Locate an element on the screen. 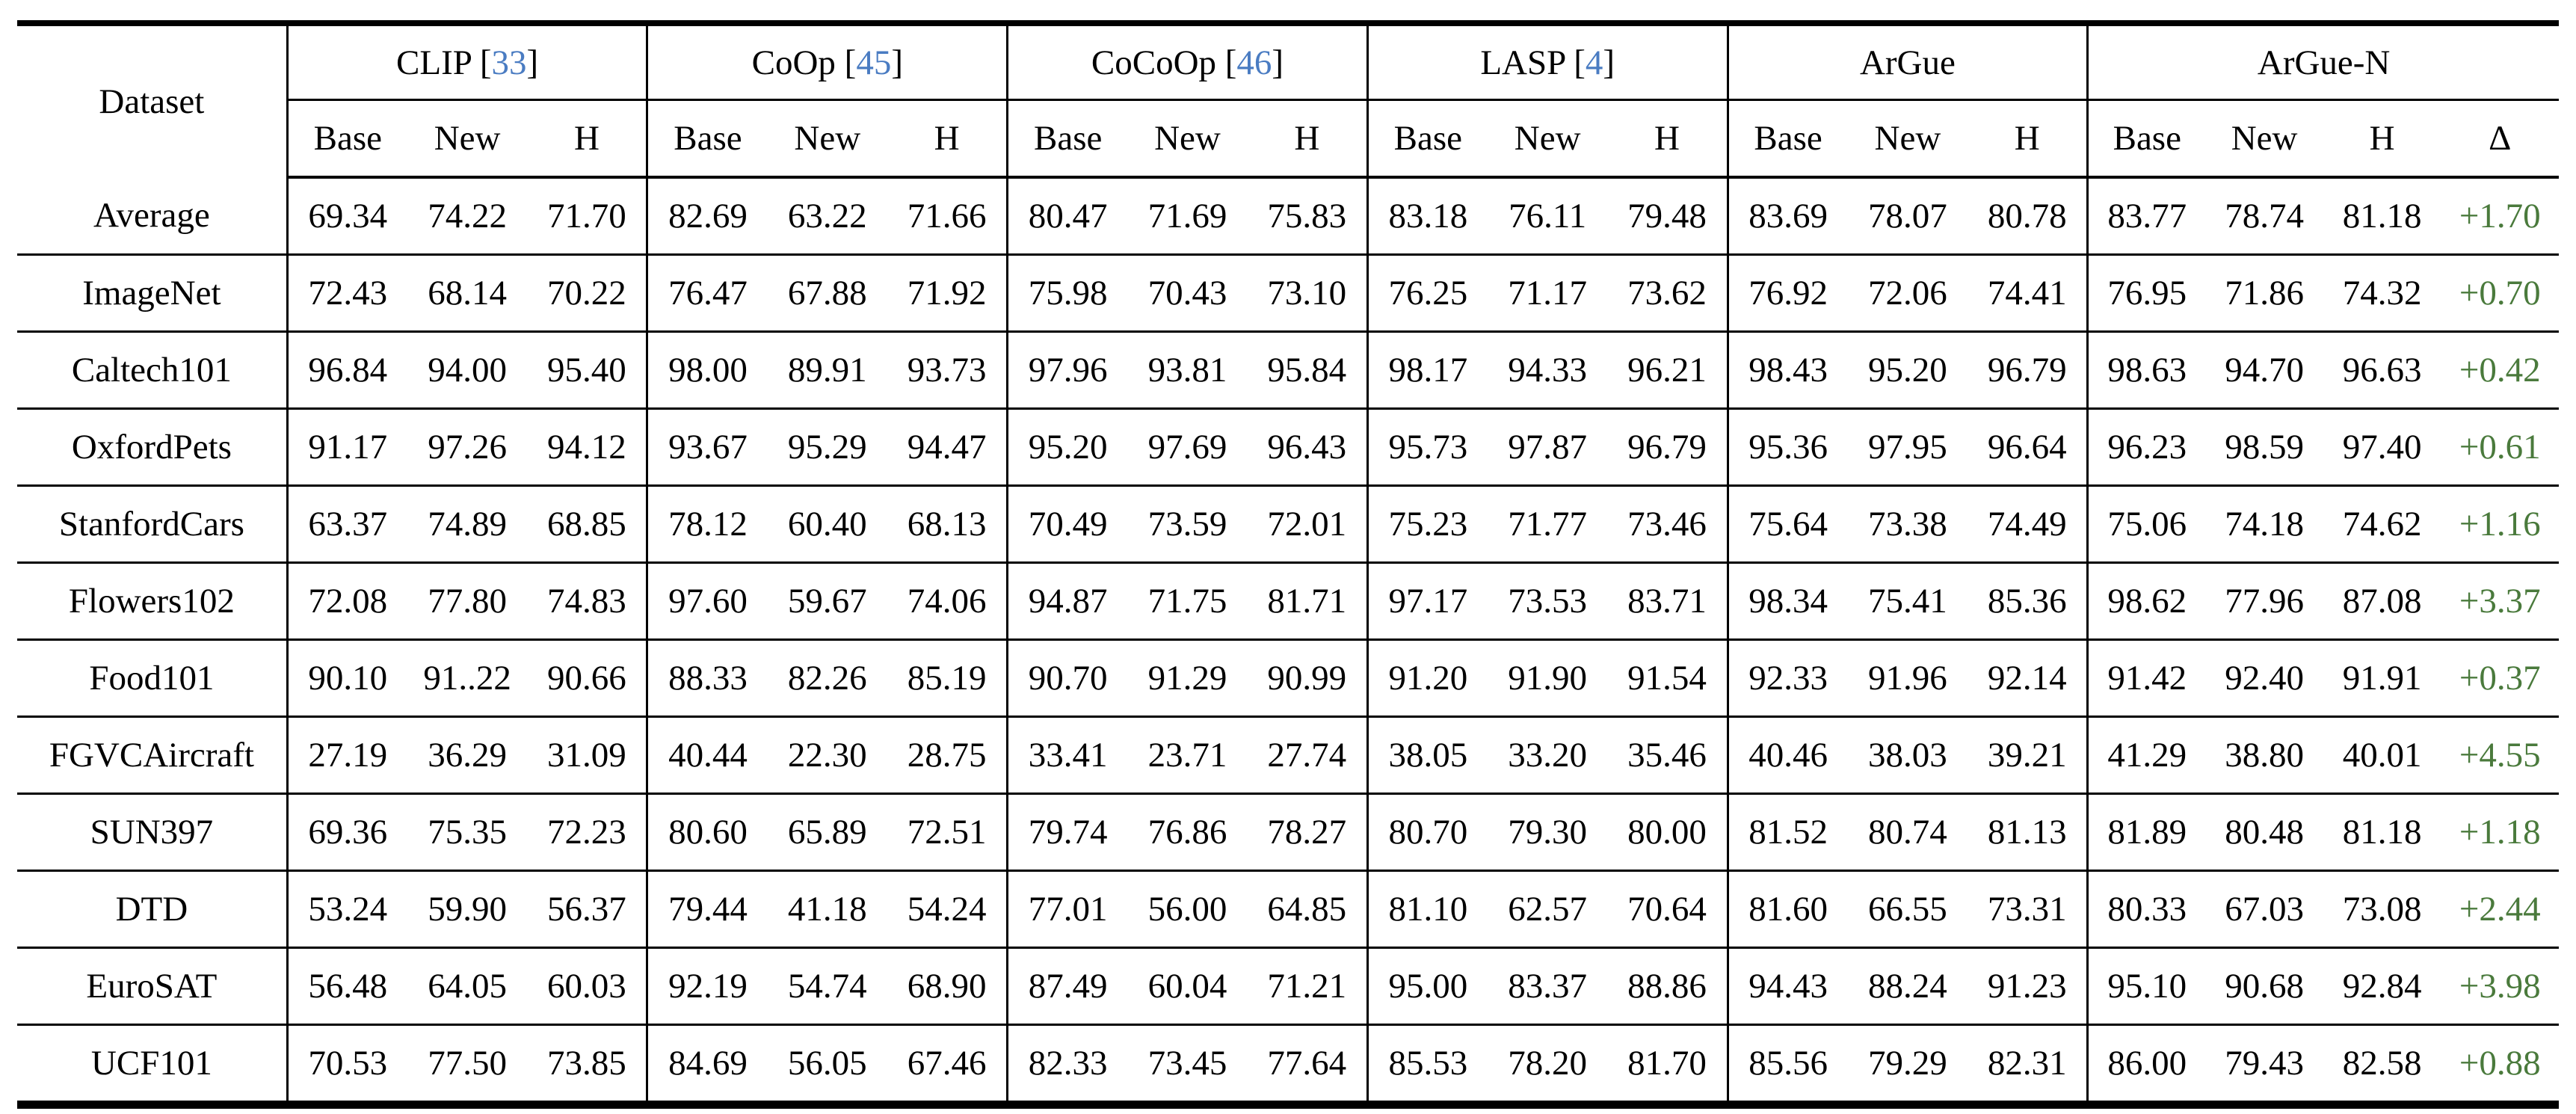 This screenshot has height=1114, width=2576. score-cell: 64.85 is located at coordinates (1307, 909).